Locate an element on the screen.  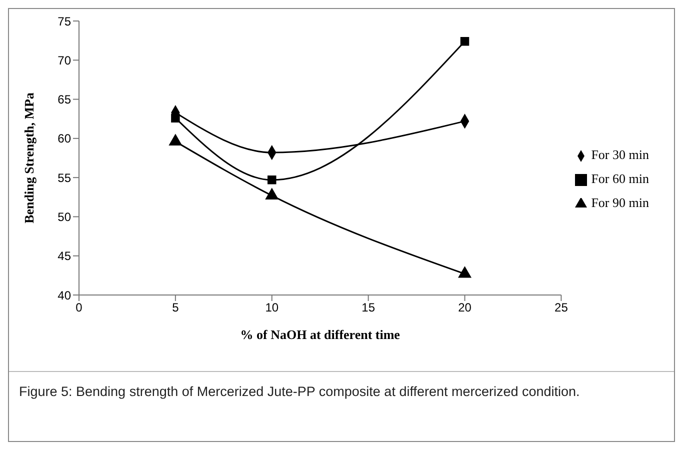
x-tick-label: 5 is located at coordinates (176, 307).